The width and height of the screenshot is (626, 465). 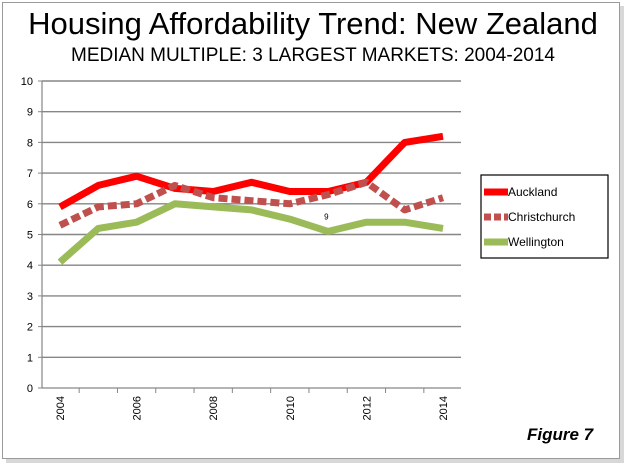 What do you see at coordinates (30, 328) in the screenshot?
I see `y-tick-label-2: 2` at bounding box center [30, 328].